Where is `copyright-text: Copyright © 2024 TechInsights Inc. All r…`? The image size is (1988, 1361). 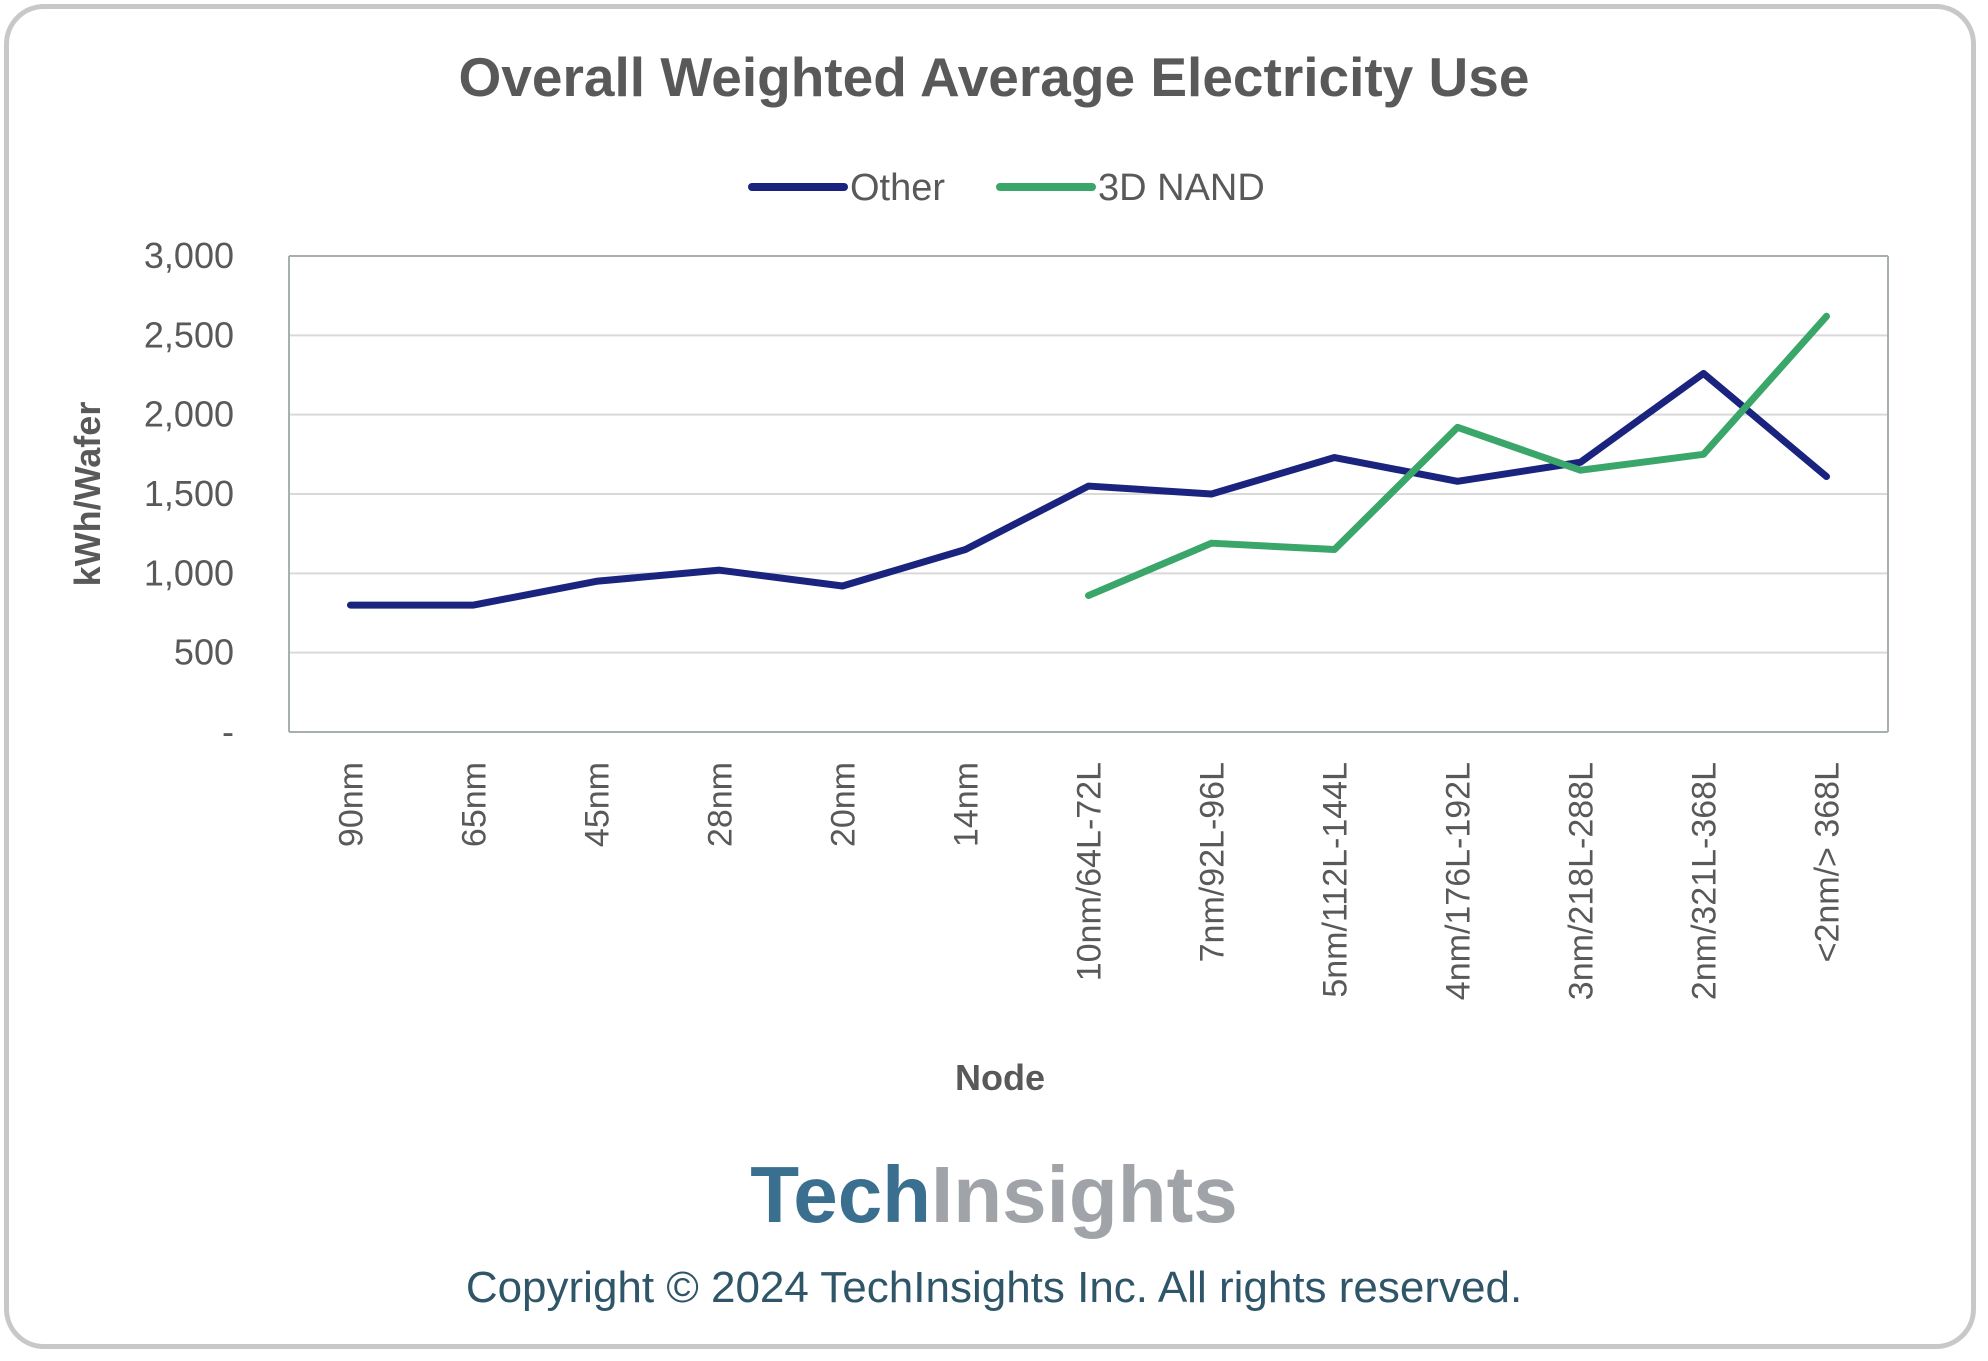
copyright-text: Copyright © 2024 TechInsights Inc. All r… is located at coordinates (994, 1287).